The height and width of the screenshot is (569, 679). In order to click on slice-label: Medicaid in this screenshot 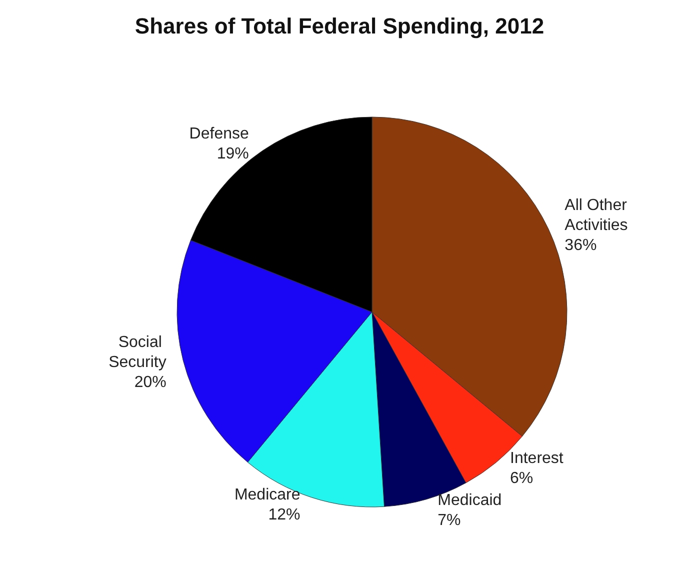, I will do `click(470, 500)`.